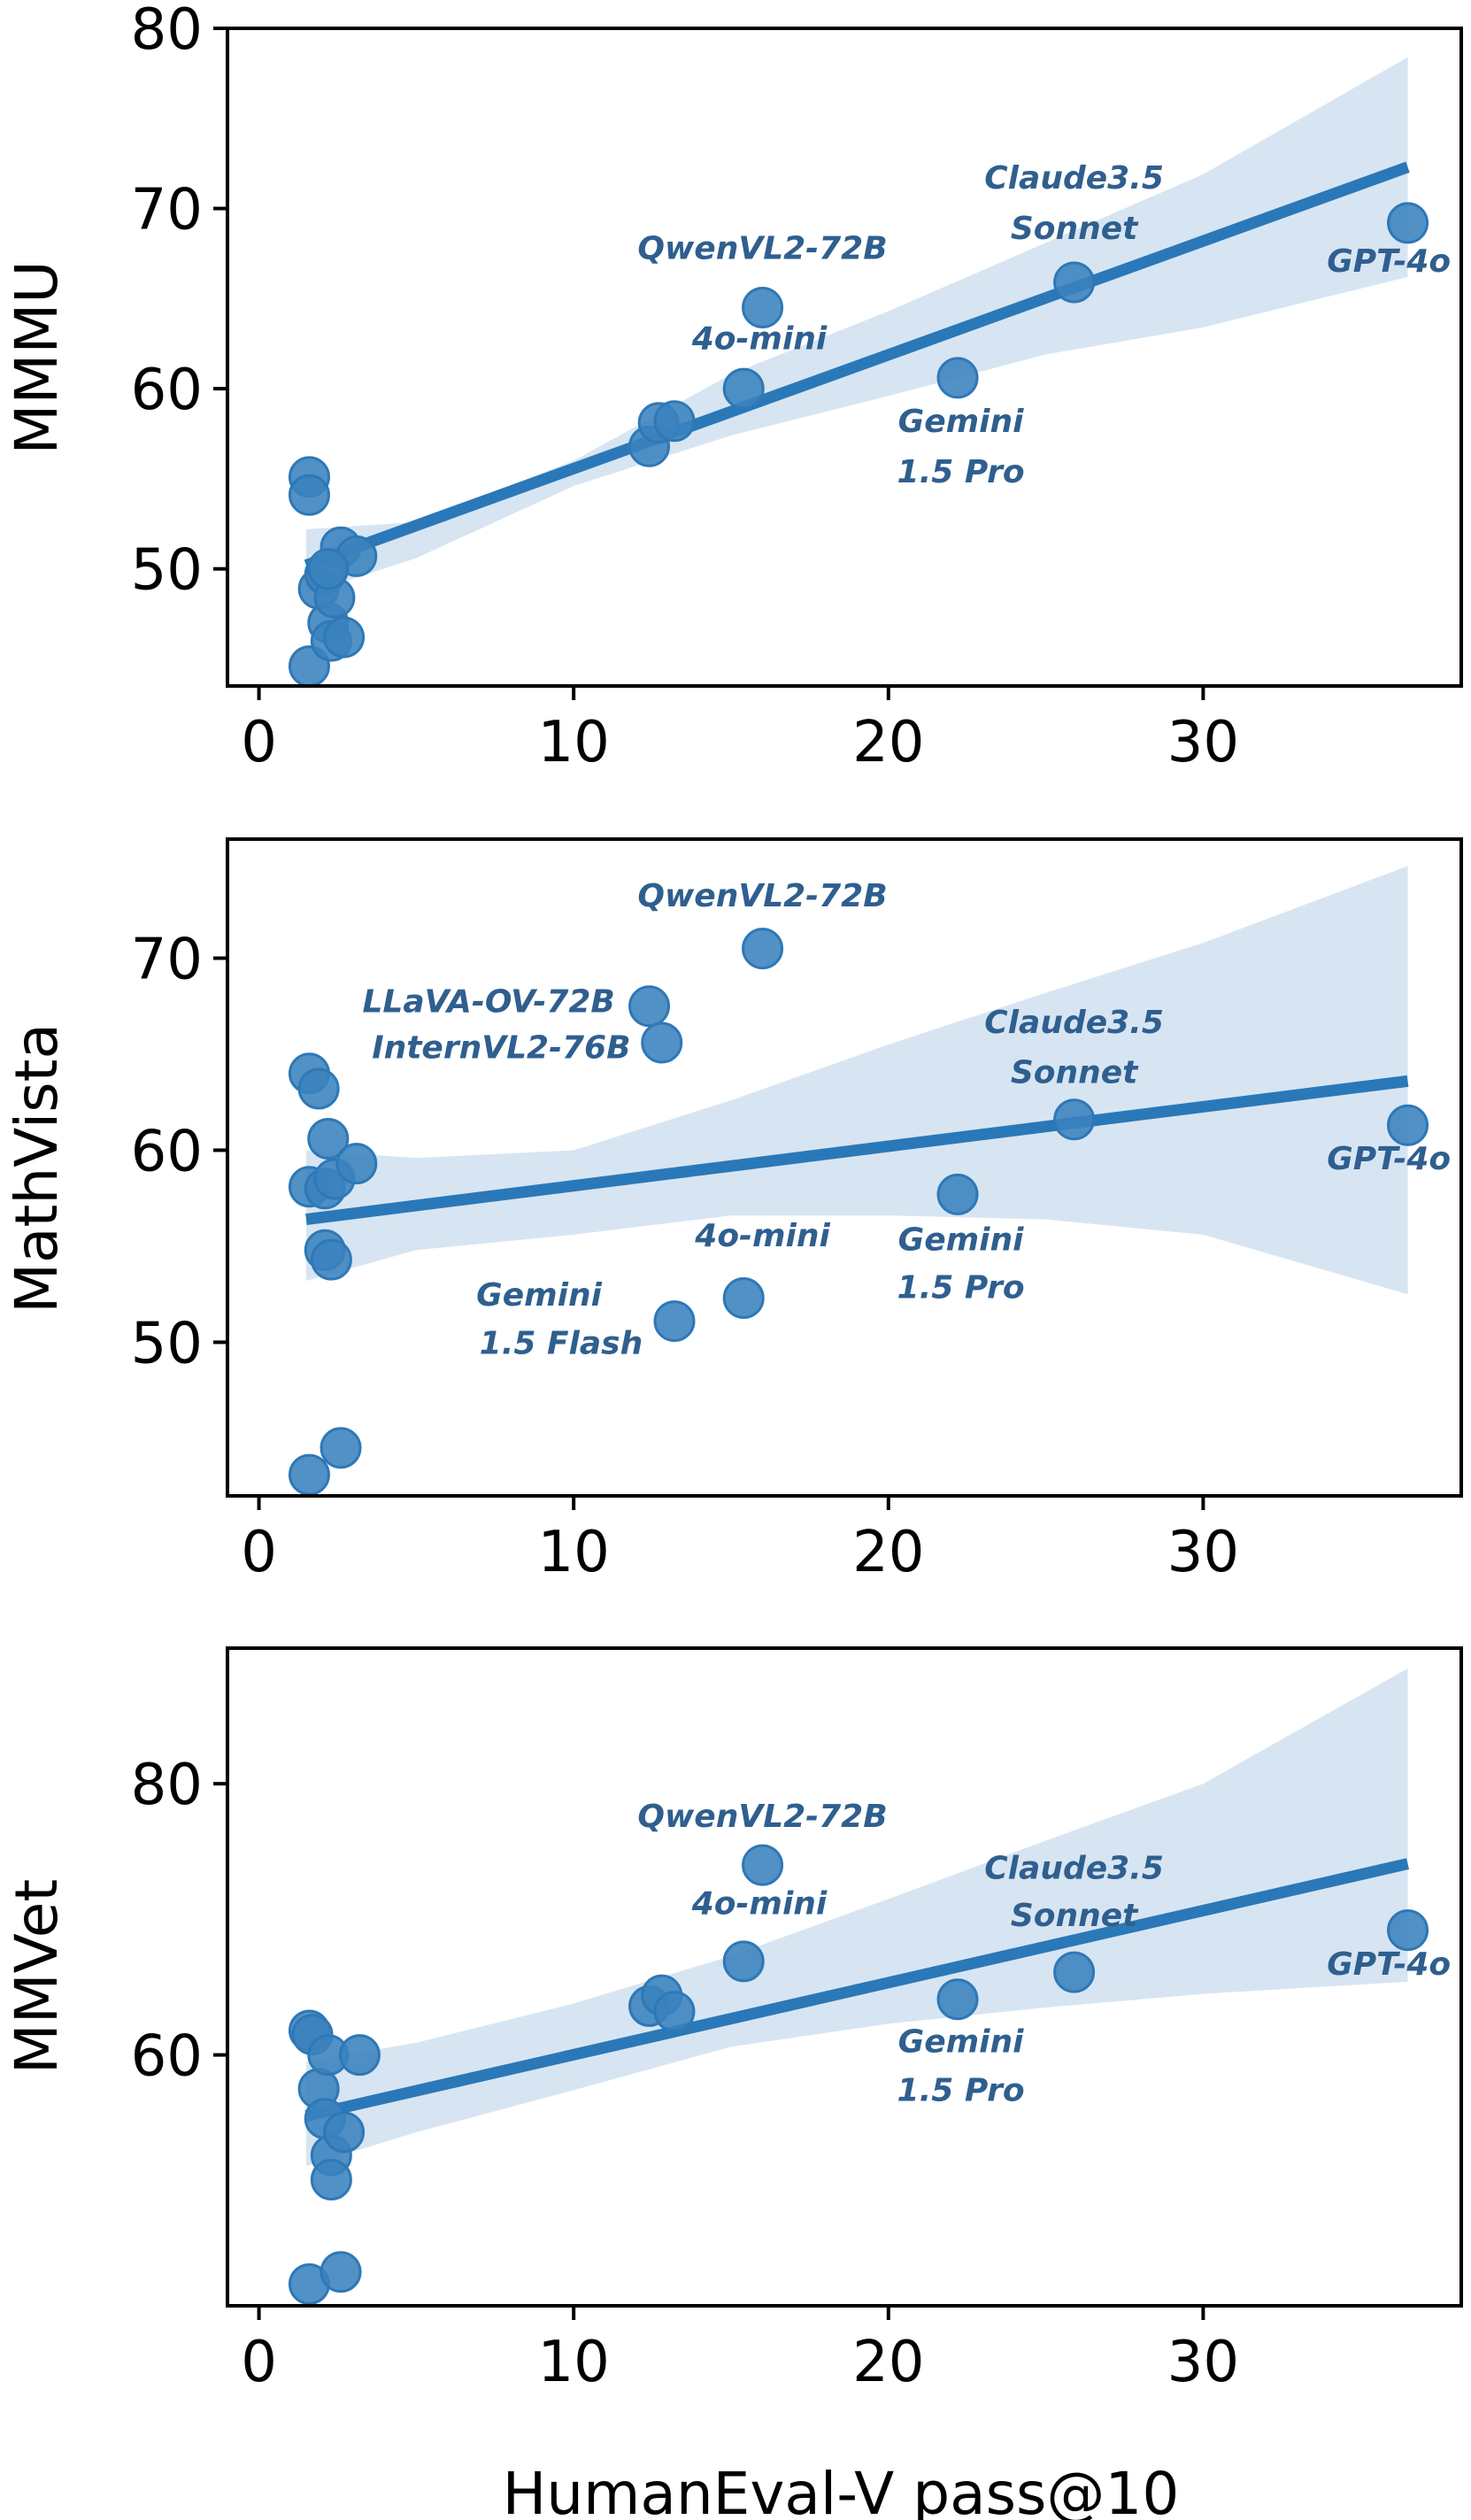 The height and width of the screenshot is (2520, 1471). I want to click on point-annotation: InternVL2-76B, so click(501, 1047).